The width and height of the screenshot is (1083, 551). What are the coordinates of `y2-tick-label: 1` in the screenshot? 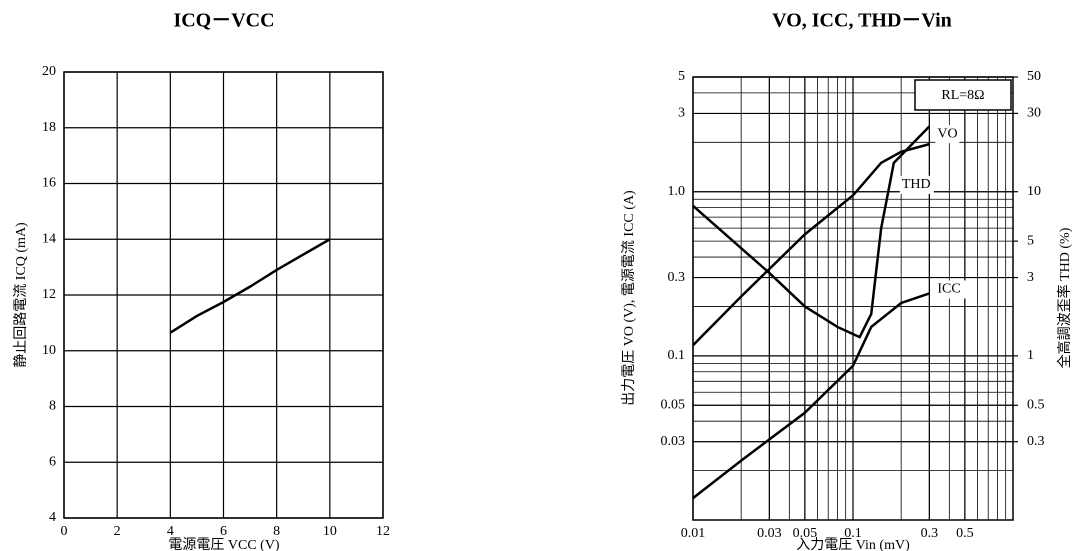 It's located at (1030, 355).